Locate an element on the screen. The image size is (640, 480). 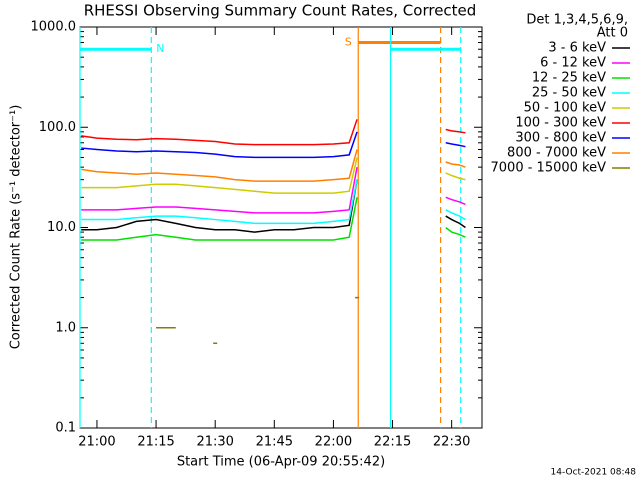
legend-label: 3 - 6 keV is located at coordinates (577, 48).